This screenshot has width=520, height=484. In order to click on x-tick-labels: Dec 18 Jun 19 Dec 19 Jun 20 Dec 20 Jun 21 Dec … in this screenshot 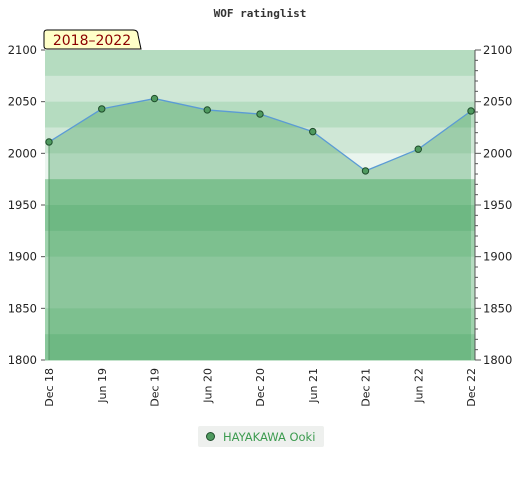, I will do `click(260, 387)`.